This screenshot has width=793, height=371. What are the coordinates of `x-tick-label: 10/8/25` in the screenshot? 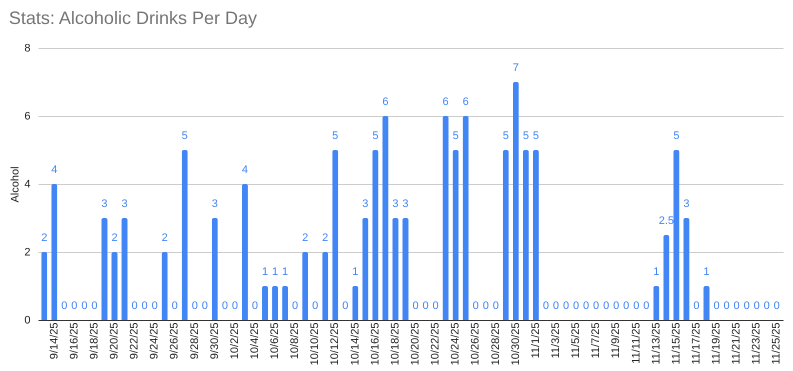 It's located at (295, 341).